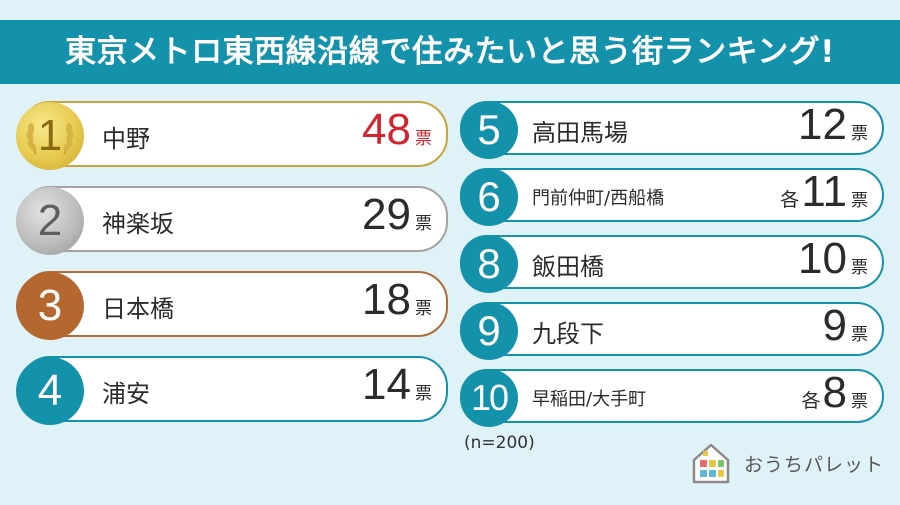 The height and width of the screenshot is (505, 900). Describe the element at coordinates (568, 334) in the screenshot. I see `town-name: 九段下` at that location.